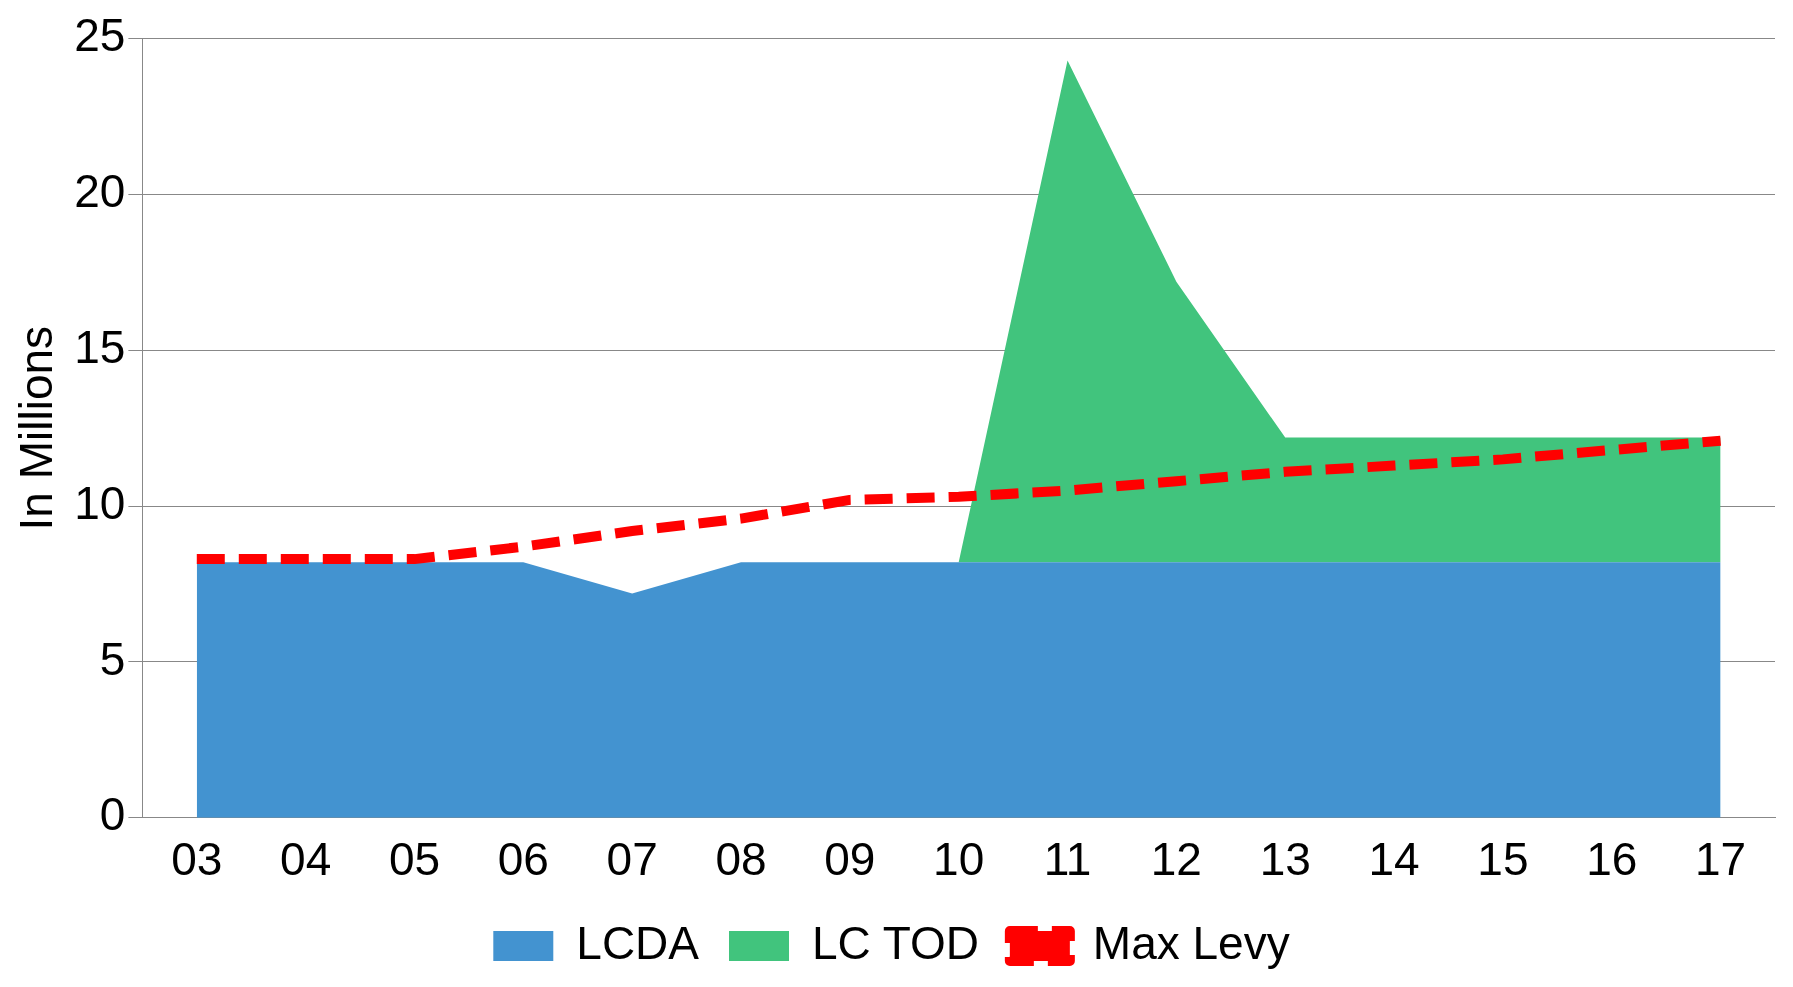 This screenshot has width=1793, height=987. Describe the element at coordinates (896, 942) in the screenshot. I see `legend-label: LC TOD` at that location.